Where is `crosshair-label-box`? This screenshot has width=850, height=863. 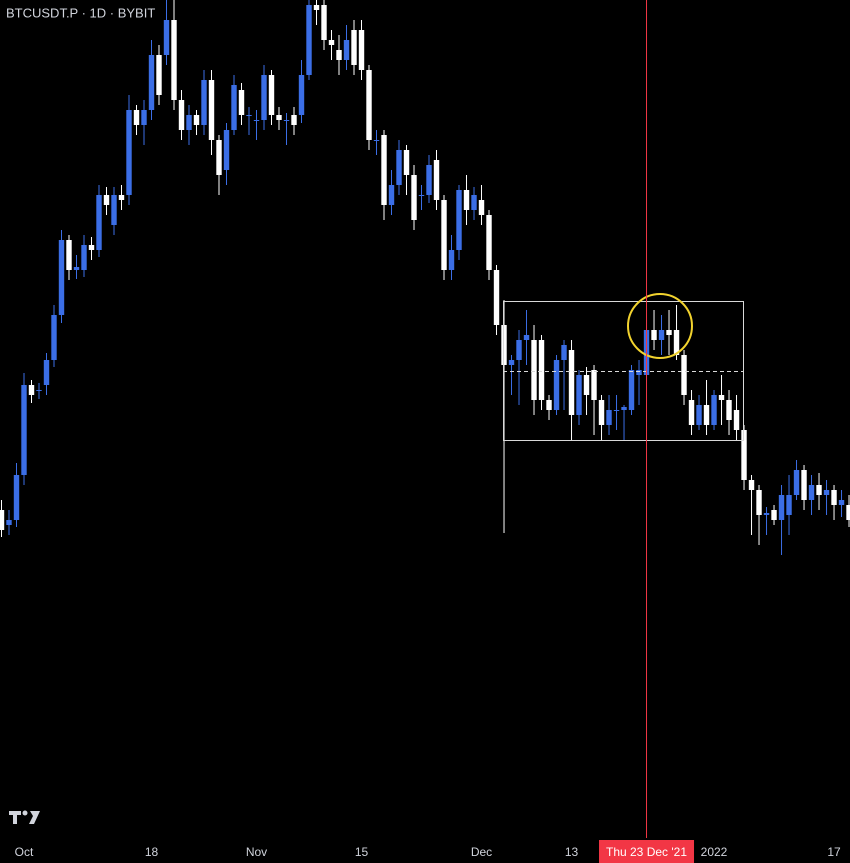
crosshair-label-box is located at coordinates (647, 851).